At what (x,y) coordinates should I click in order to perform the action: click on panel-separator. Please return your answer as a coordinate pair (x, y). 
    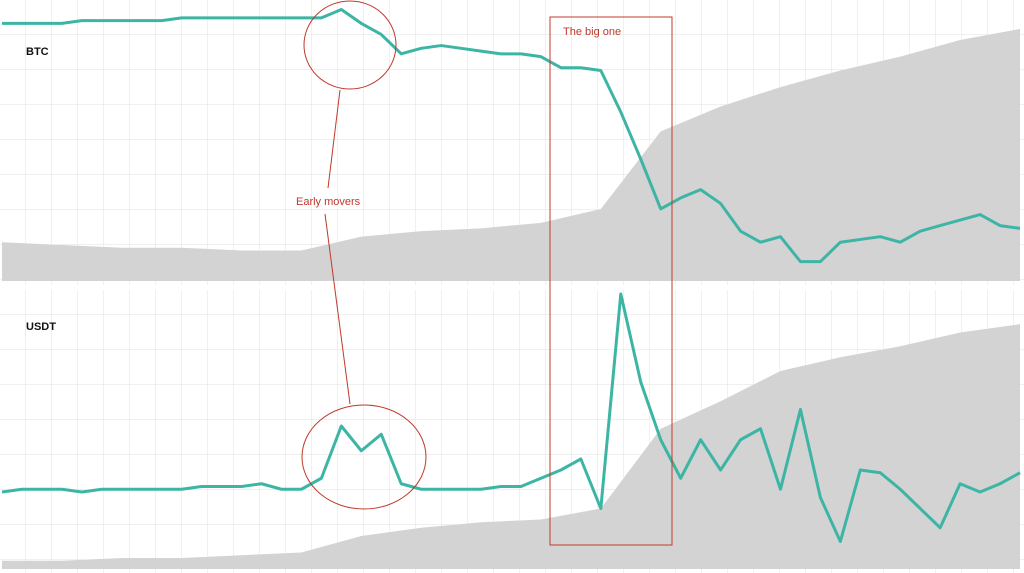
    Looking at the image, I should click on (512, 287).